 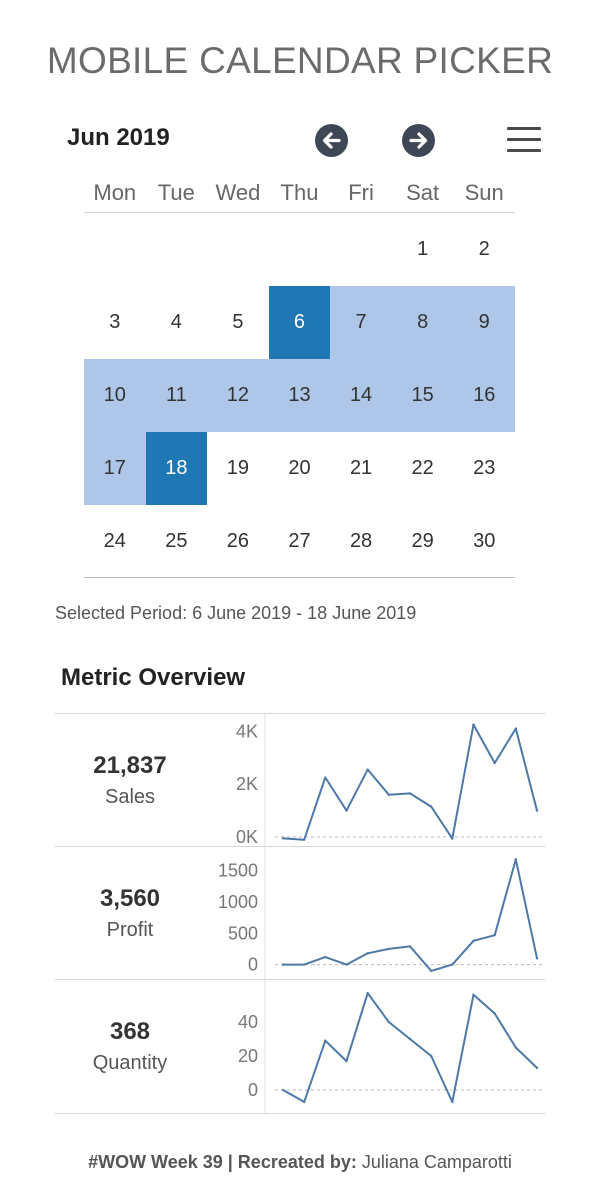 I want to click on metric-value: 368, so click(x=130, y=1031).